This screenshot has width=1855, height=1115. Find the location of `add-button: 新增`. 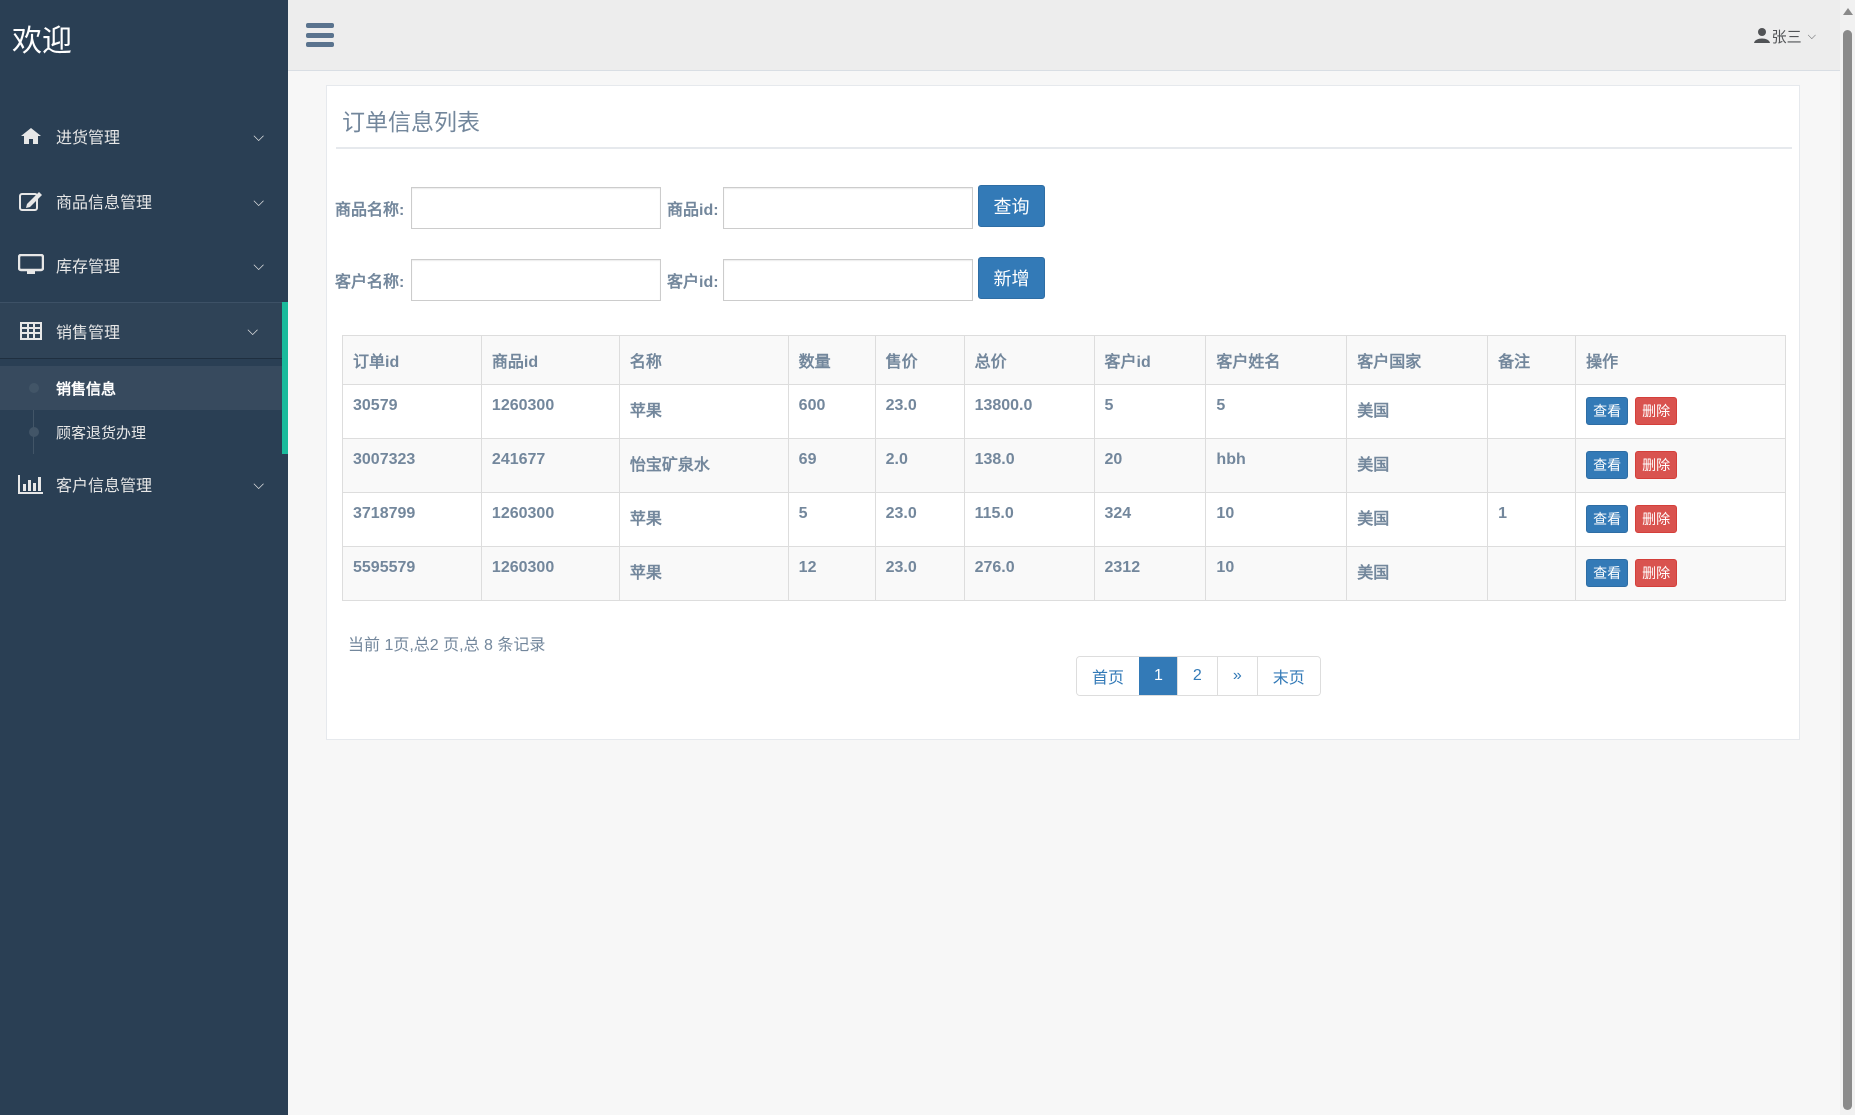

add-button: 新增 is located at coordinates (1011, 278).